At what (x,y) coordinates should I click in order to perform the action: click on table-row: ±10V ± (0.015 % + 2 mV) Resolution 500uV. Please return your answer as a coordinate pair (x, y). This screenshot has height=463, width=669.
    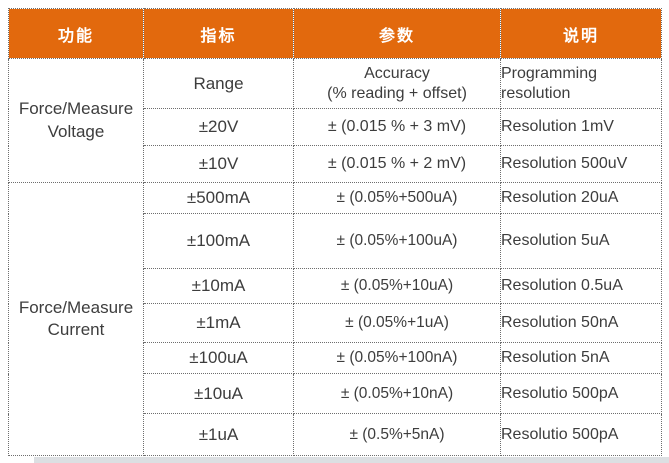
    Looking at the image, I should click on (335, 164).